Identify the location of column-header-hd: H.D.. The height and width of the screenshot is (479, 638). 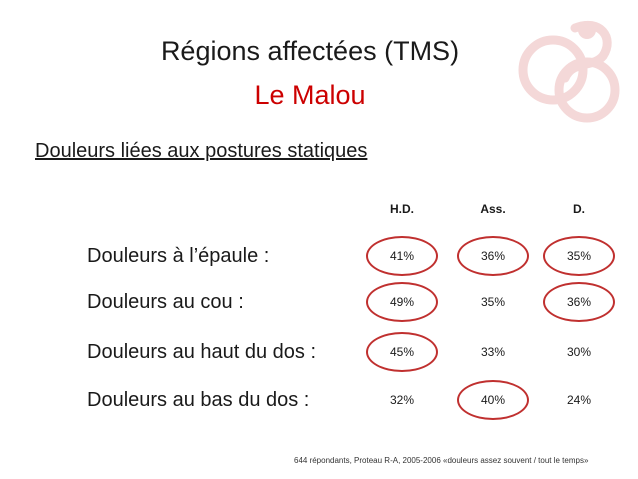
(402, 209).